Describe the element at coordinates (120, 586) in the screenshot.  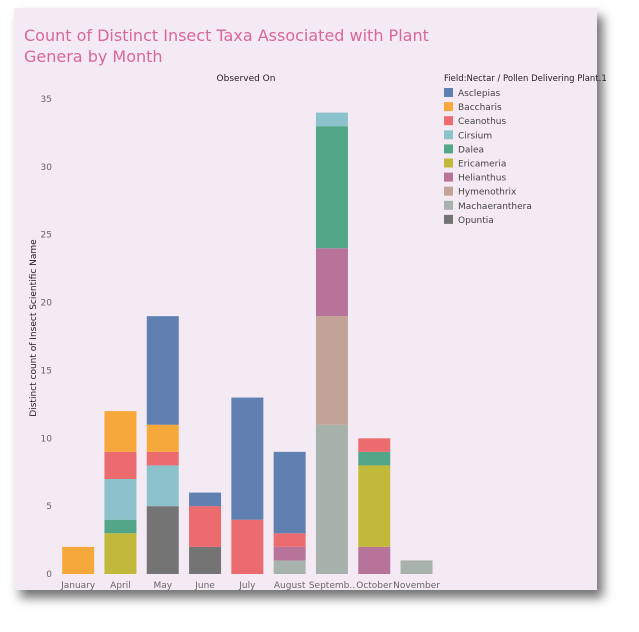
I see `x-tick-label: April` at that location.